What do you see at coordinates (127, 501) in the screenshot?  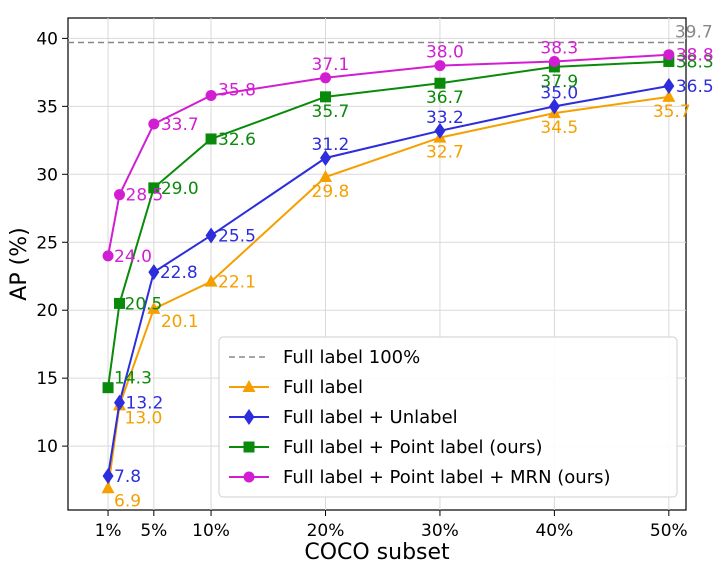 I see `data-label: 6.9` at bounding box center [127, 501].